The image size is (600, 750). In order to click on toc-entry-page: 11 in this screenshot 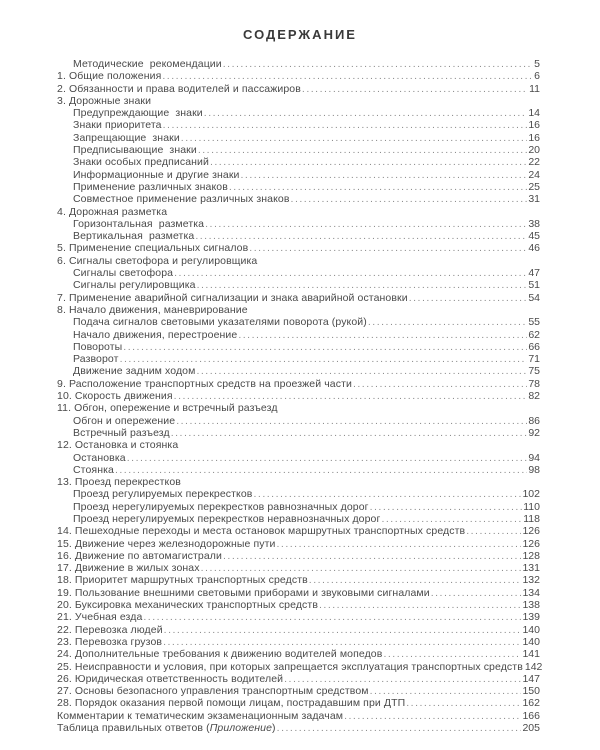, I will do `click(534, 88)`.